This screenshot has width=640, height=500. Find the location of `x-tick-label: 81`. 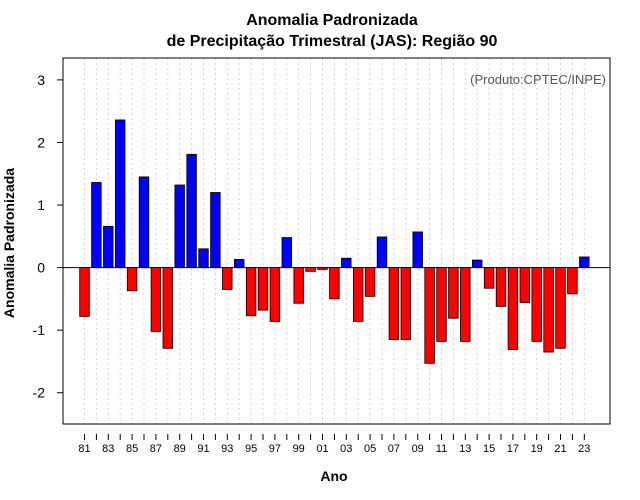

x-tick-label: 81 is located at coordinates (84, 449).